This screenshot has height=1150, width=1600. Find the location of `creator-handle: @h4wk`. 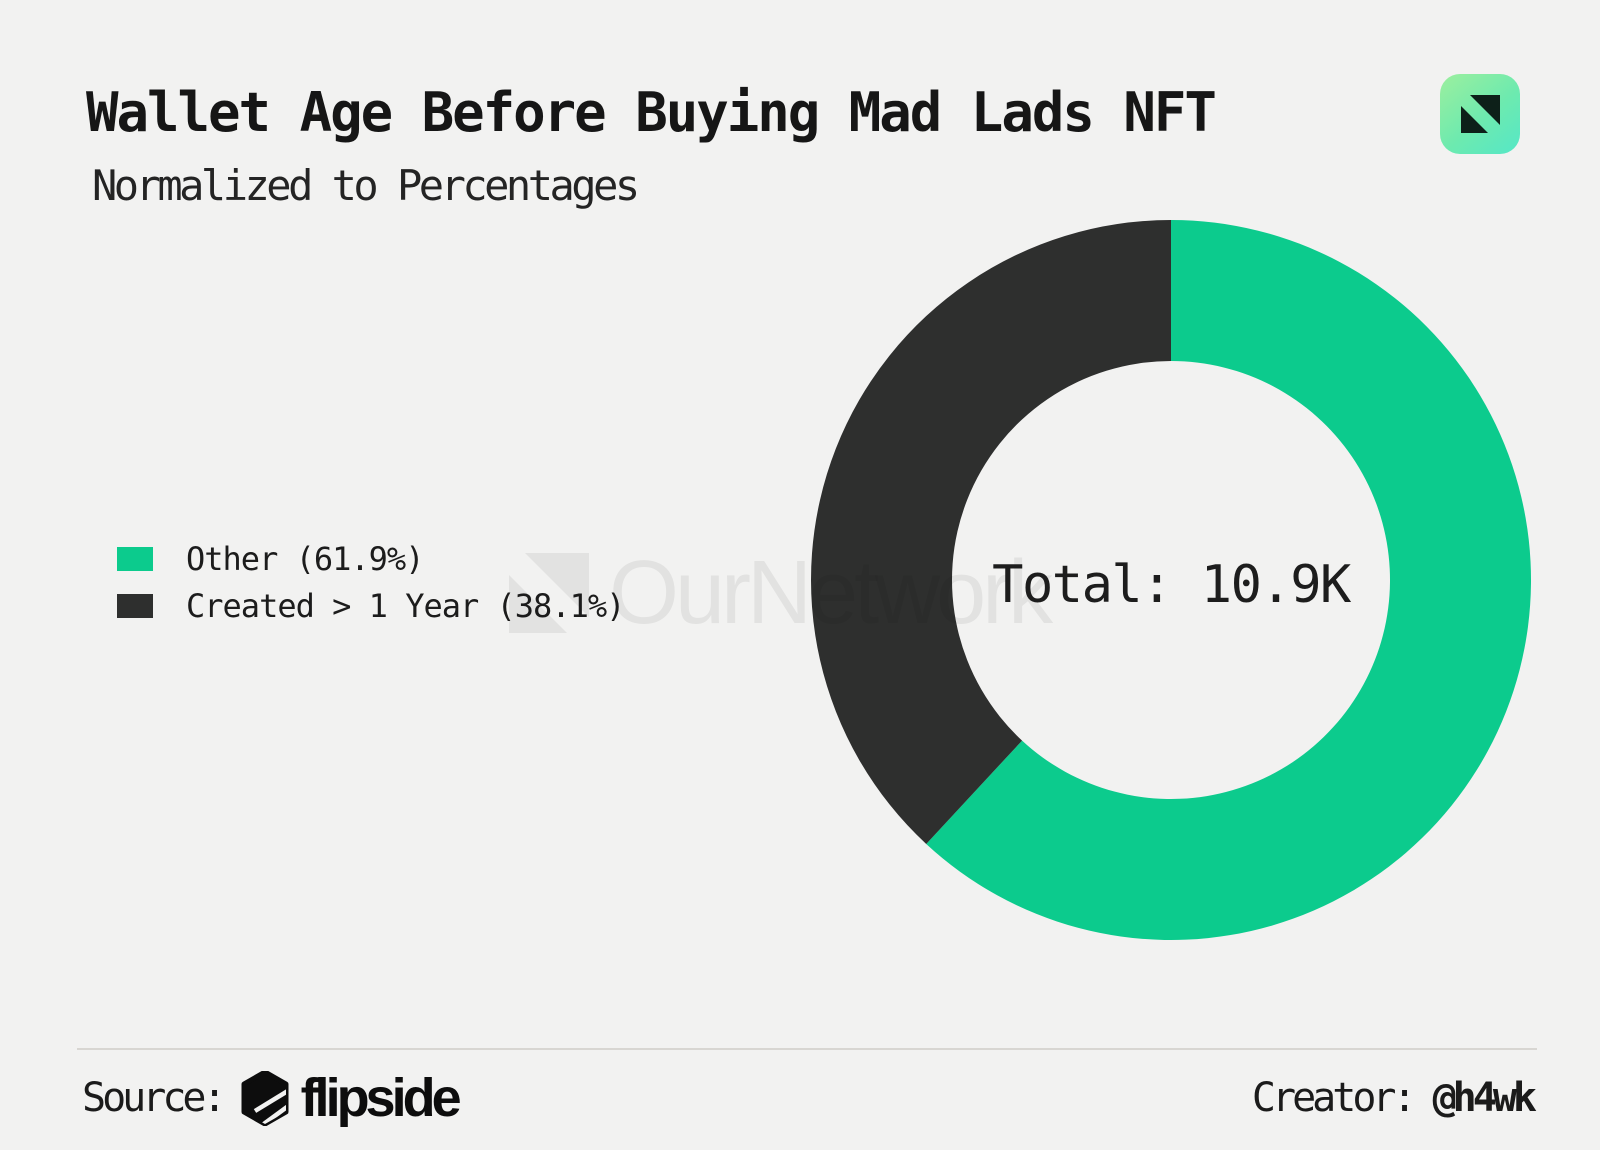

creator-handle: @h4wk is located at coordinates (1484, 1098).